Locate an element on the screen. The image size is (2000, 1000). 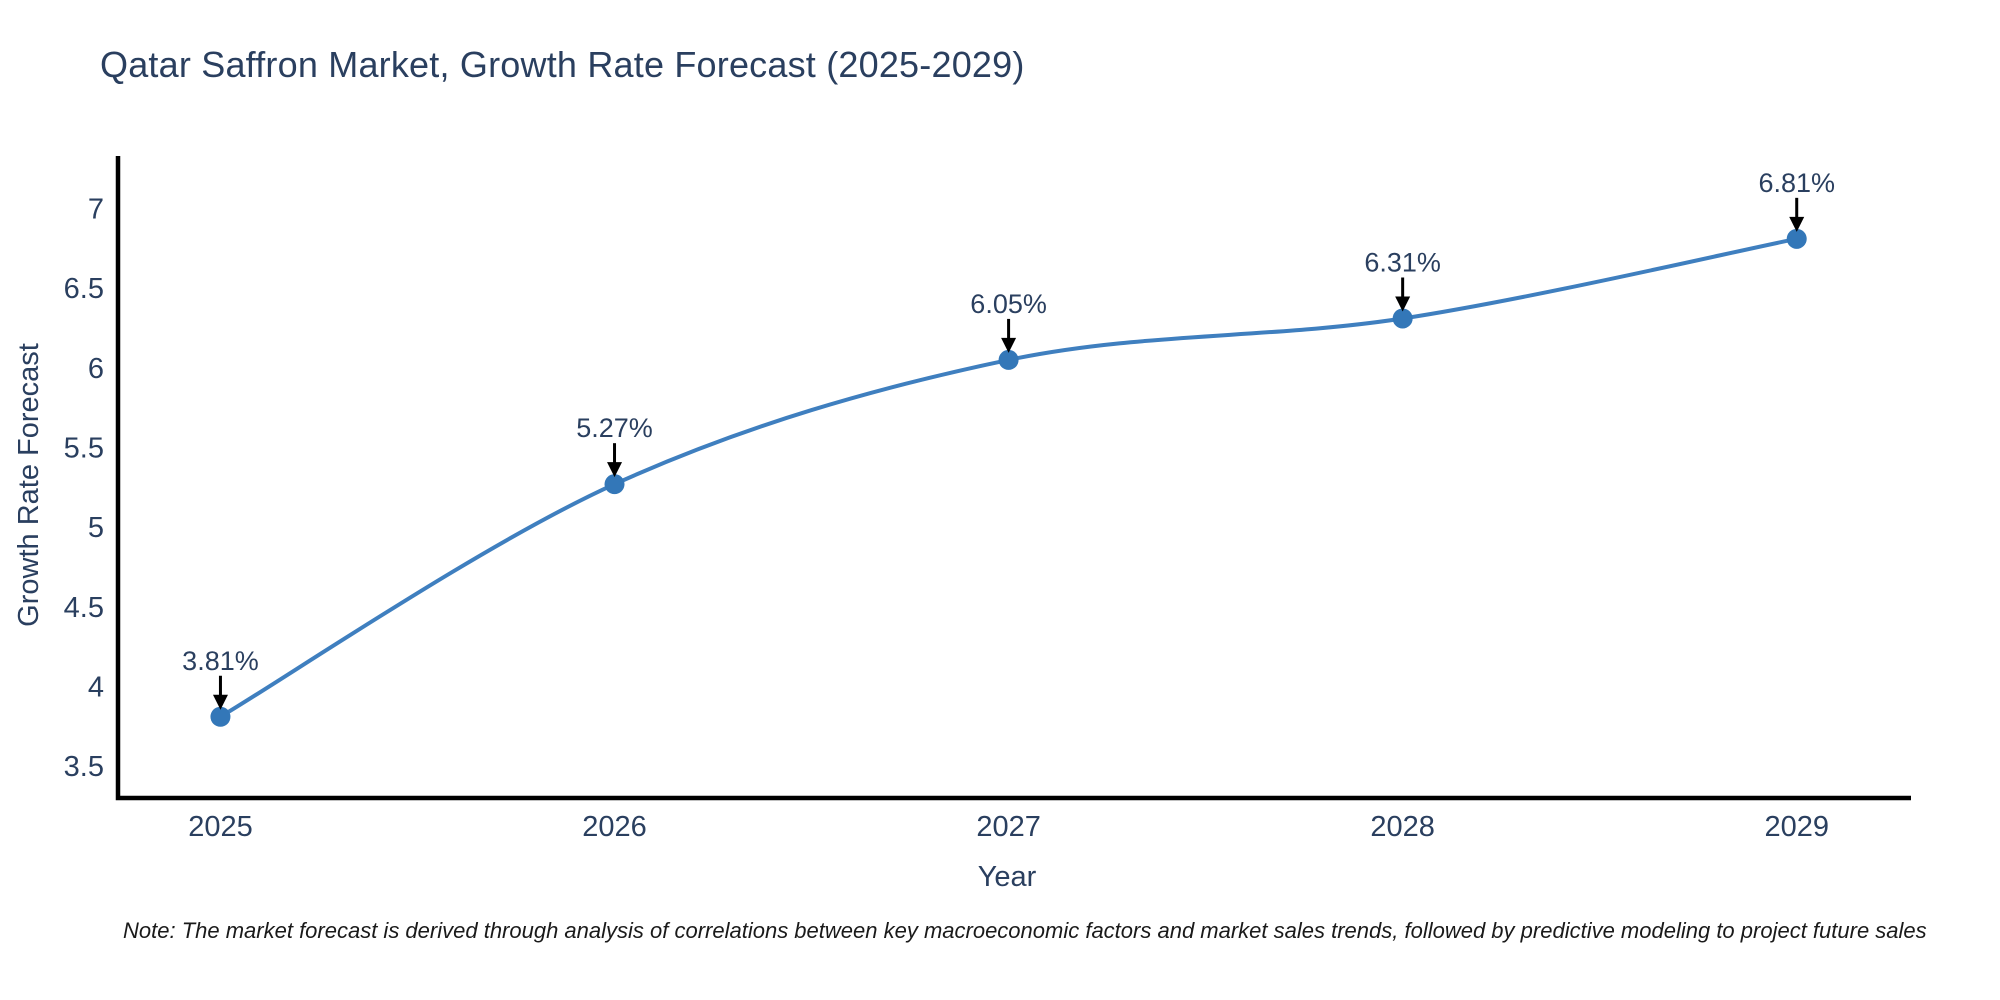
point-value-label: 3.81% is located at coordinates (220, 661).